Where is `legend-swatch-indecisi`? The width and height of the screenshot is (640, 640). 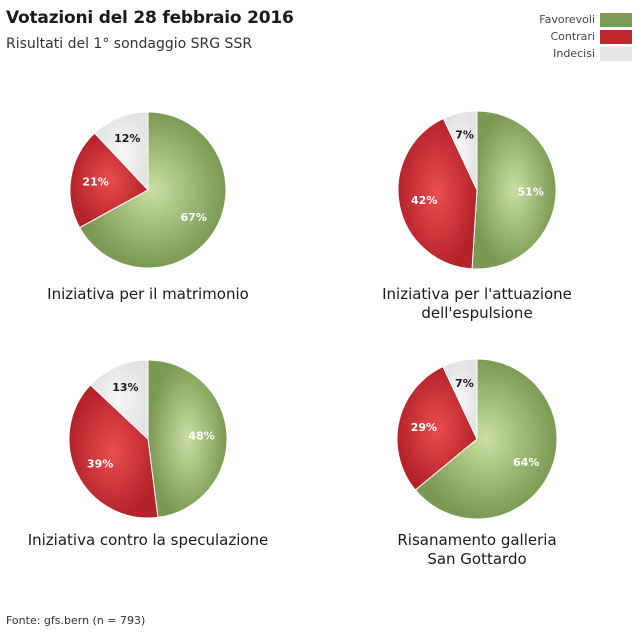 legend-swatch-indecisi is located at coordinates (616, 53).